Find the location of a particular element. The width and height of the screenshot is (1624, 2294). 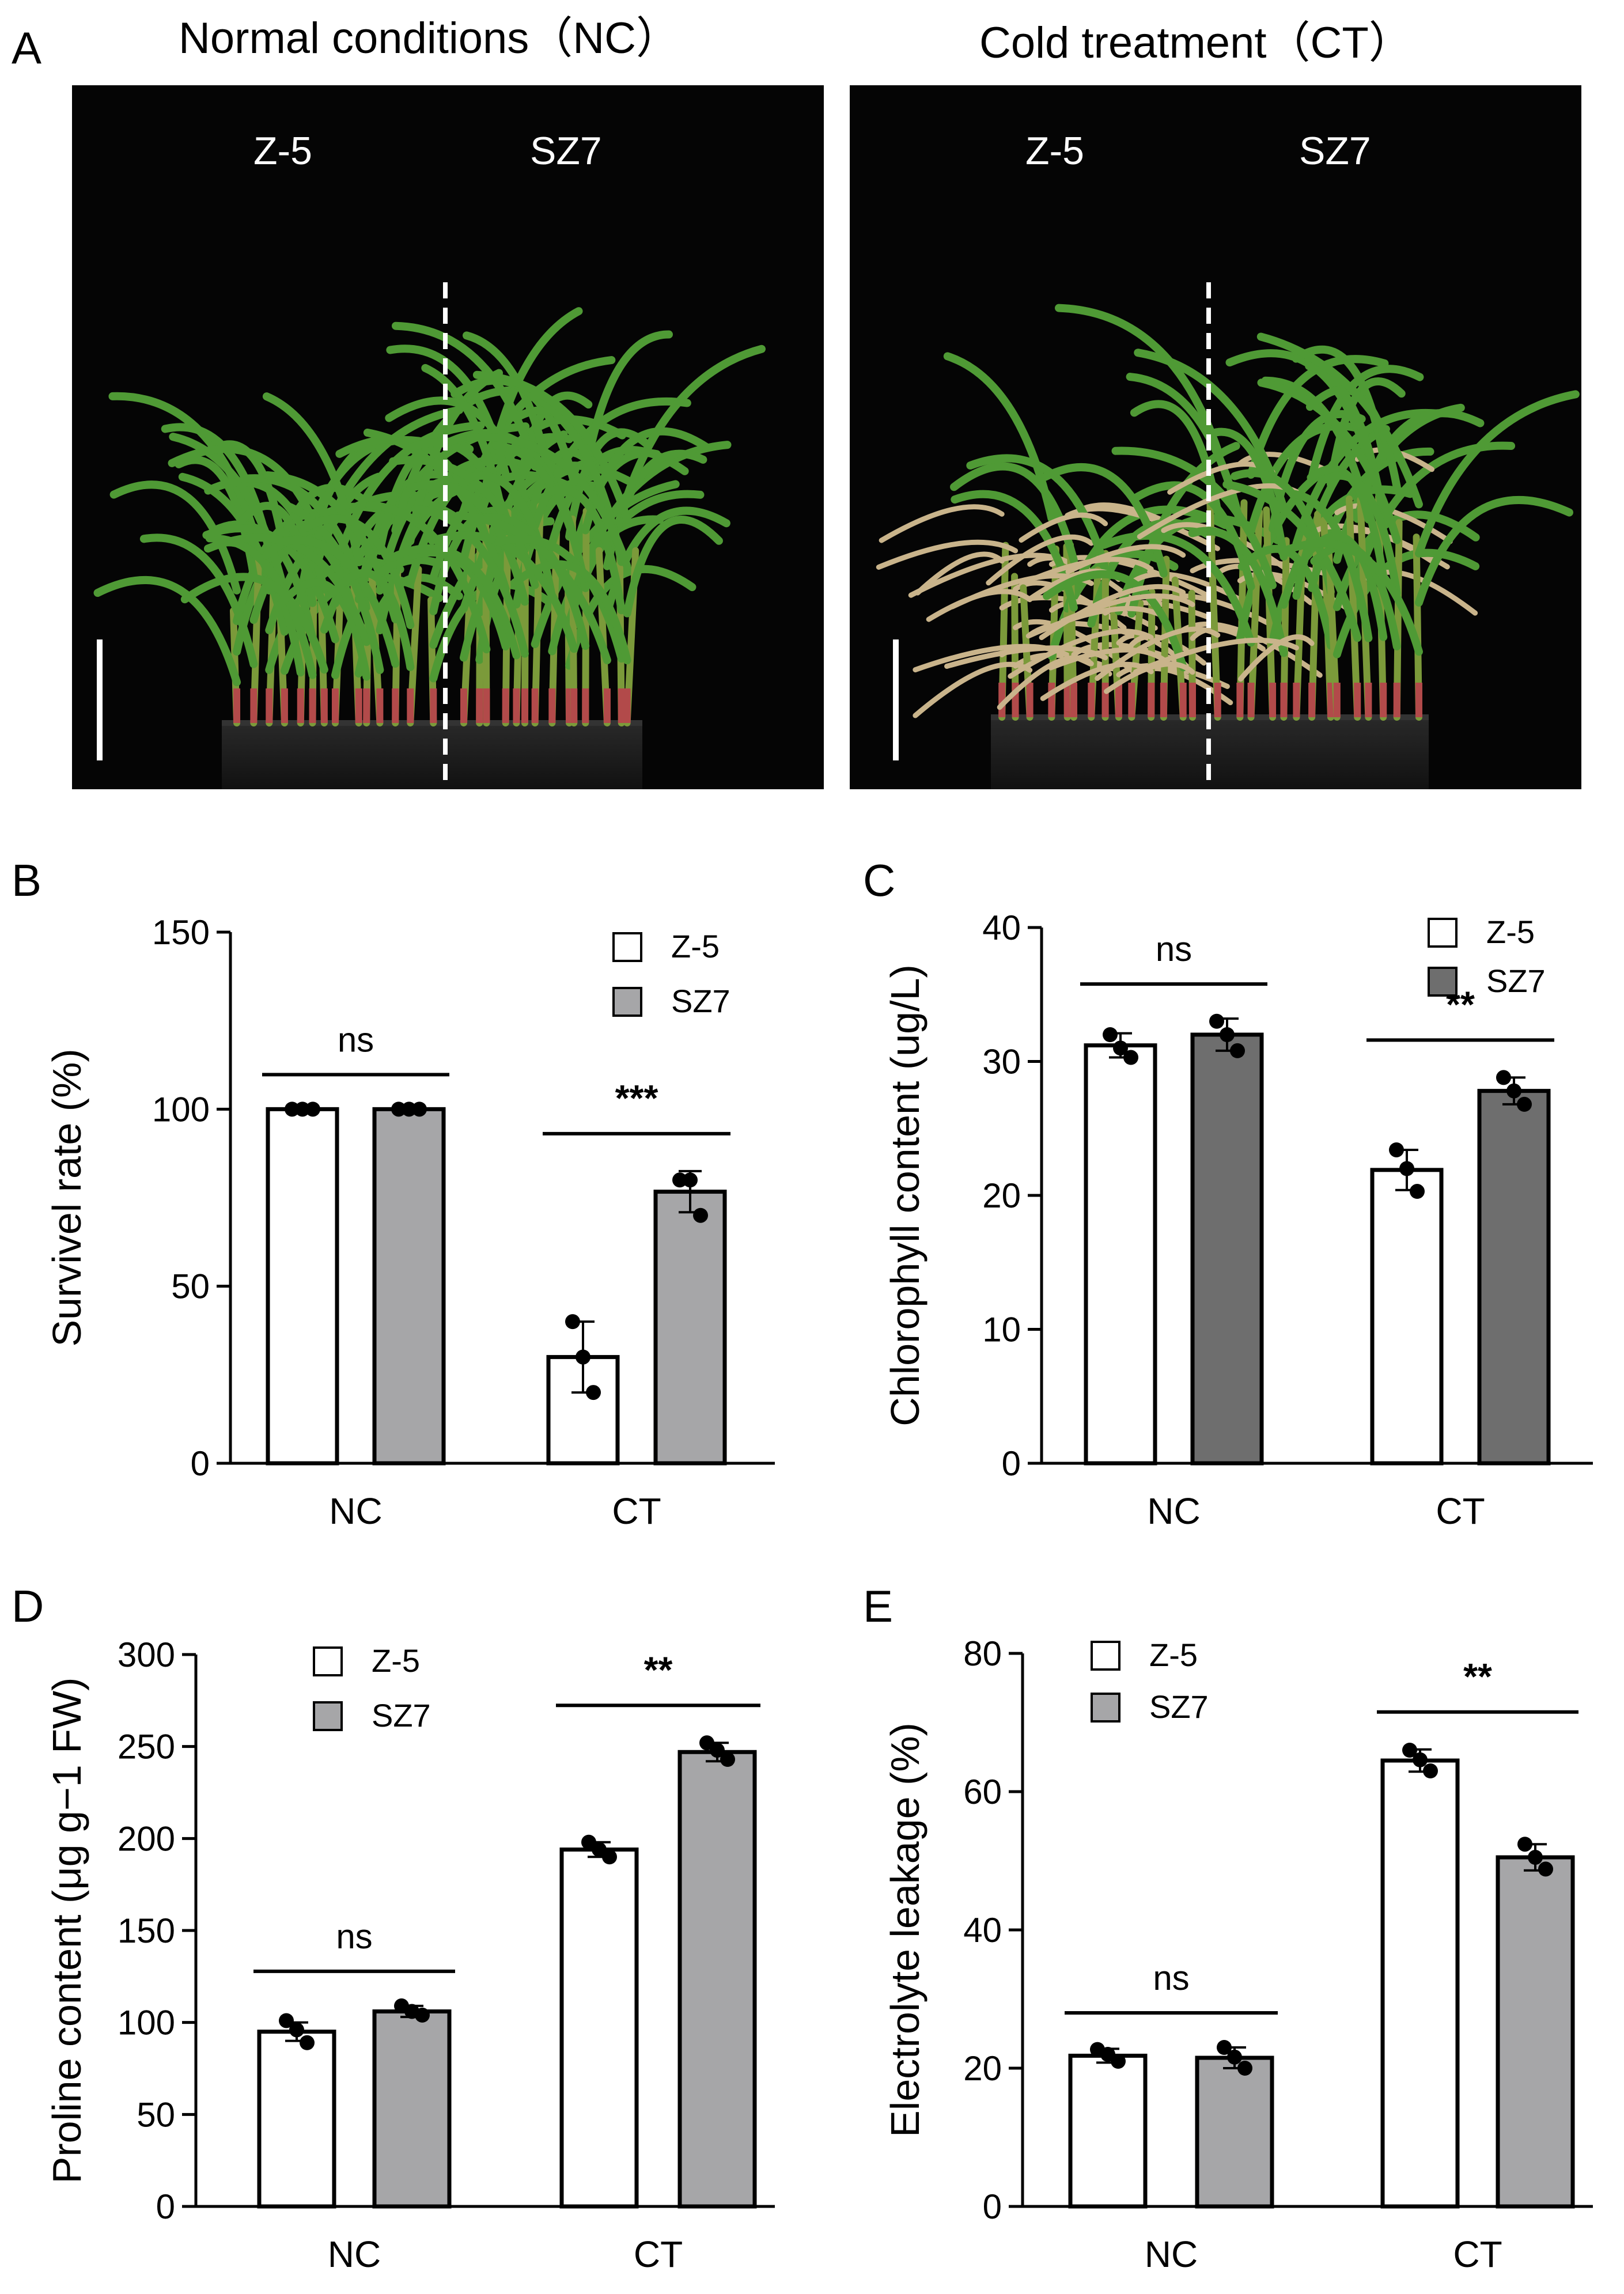

legend-swatch is located at coordinates (1105, 1656).